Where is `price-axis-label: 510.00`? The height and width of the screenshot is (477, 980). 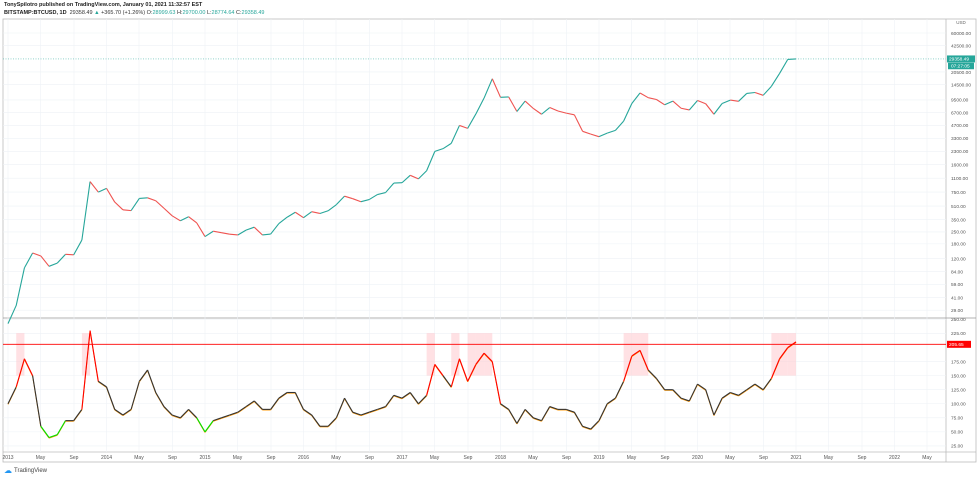 price-axis-label: 510.00 is located at coordinates (958, 207).